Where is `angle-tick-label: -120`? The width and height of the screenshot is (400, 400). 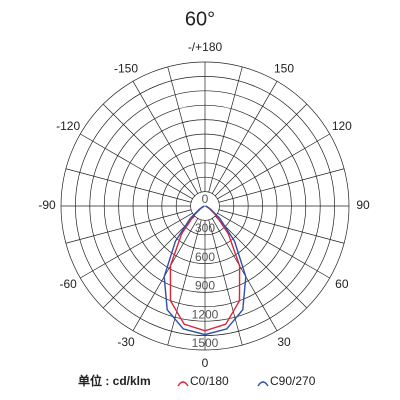
angle-tick-label: -120 is located at coordinates (68, 126).